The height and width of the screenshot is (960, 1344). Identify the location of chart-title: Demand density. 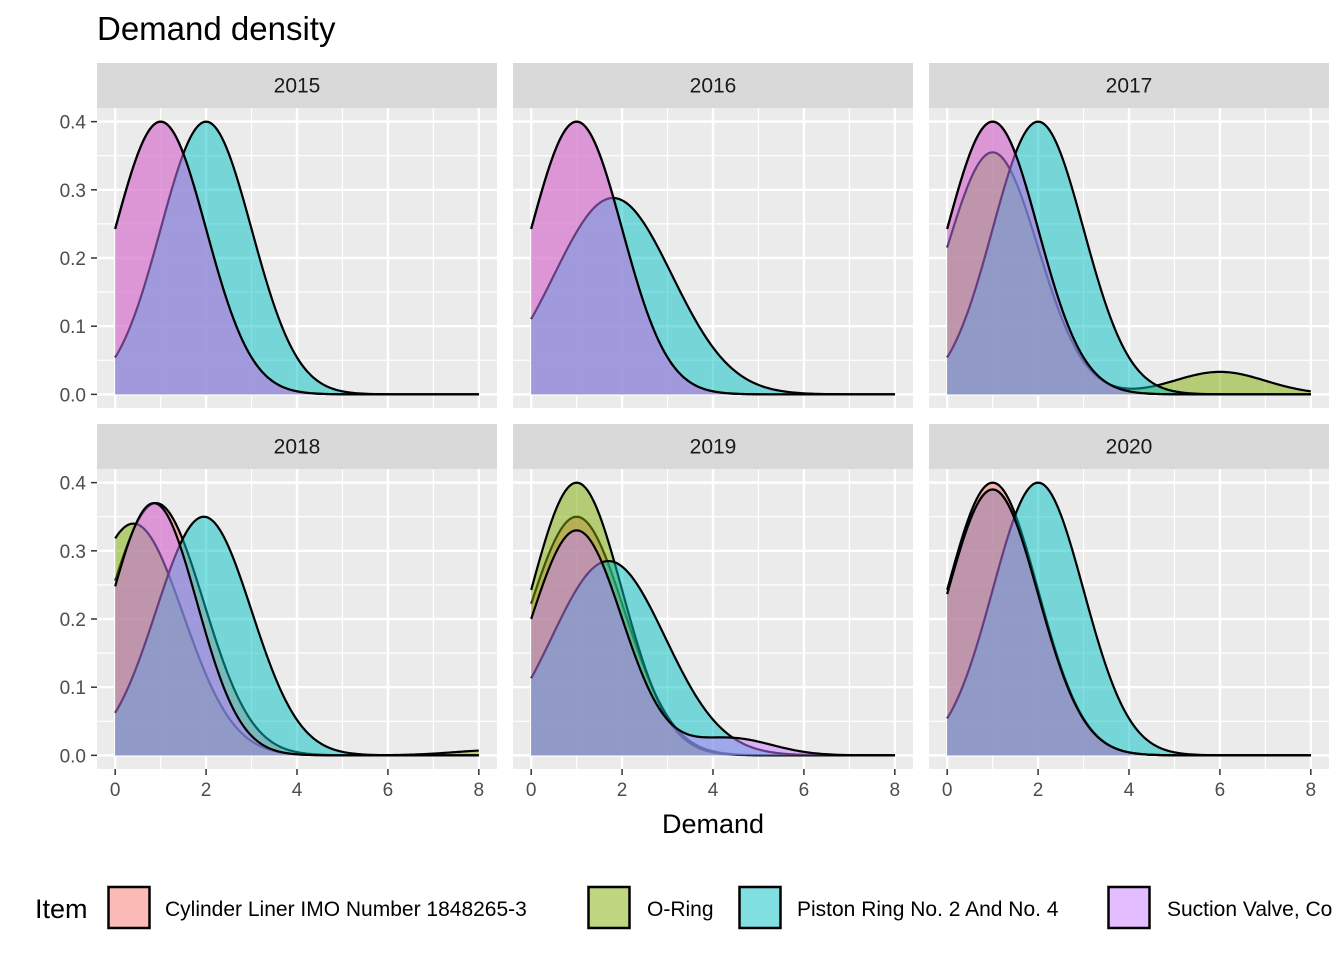
(216, 28).